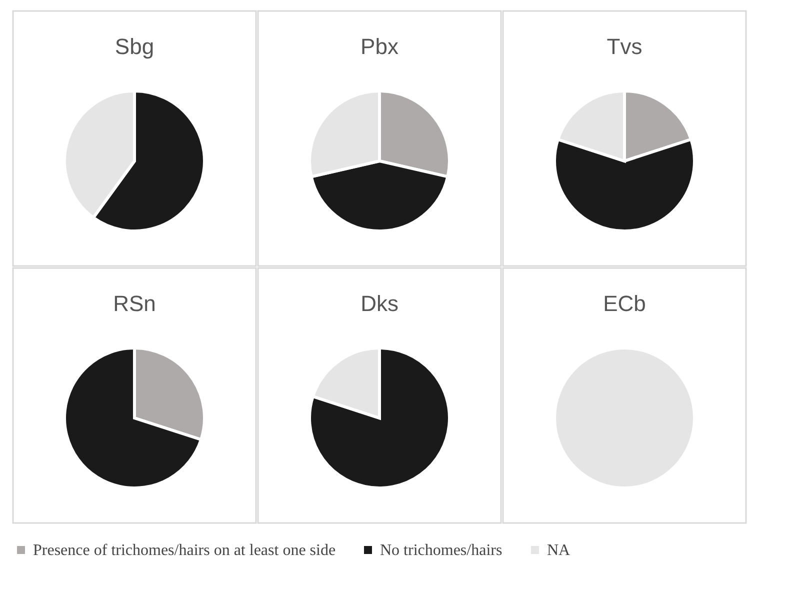 The height and width of the screenshot is (597, 811). What do you see at coordinates (379, 46) in the screenshot?
I see `chart-title: Pbx` at bounding box center [379, 46].